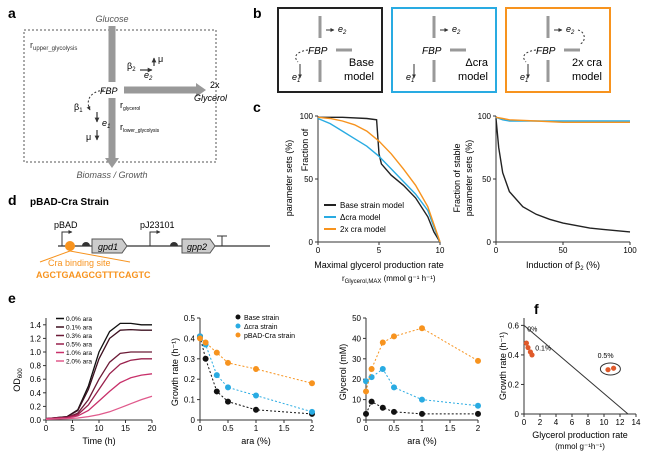  Describe the element at coordinates (457, 177) in the screenshot. I see `y-axis-label: Fraction of stable` at that location.